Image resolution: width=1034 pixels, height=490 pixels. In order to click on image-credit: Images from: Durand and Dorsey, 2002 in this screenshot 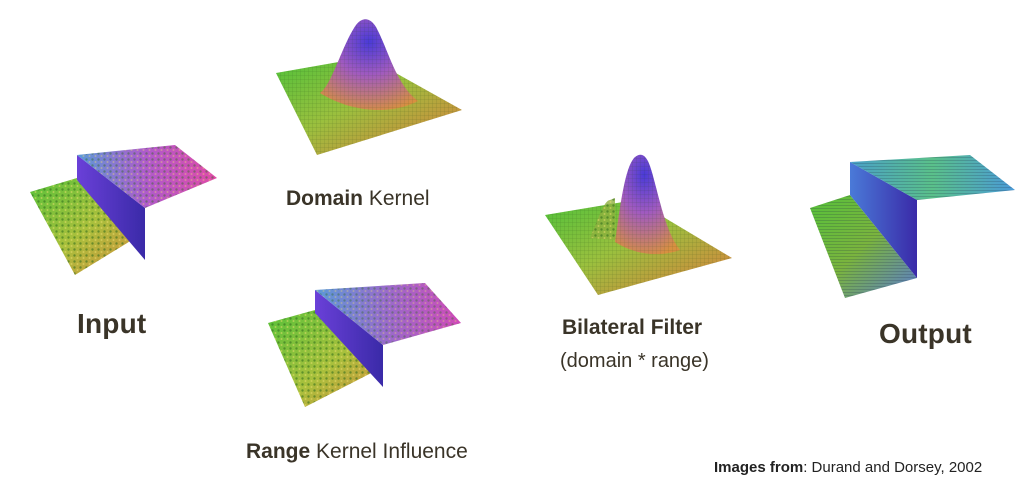, I will do `click(848, 467)`.